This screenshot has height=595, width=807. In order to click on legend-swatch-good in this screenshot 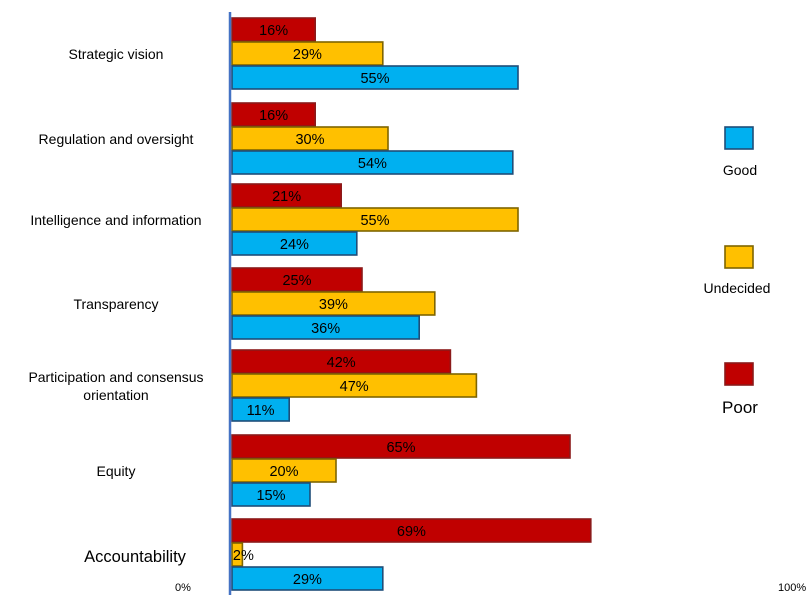, I will do `click(739, 138)`.